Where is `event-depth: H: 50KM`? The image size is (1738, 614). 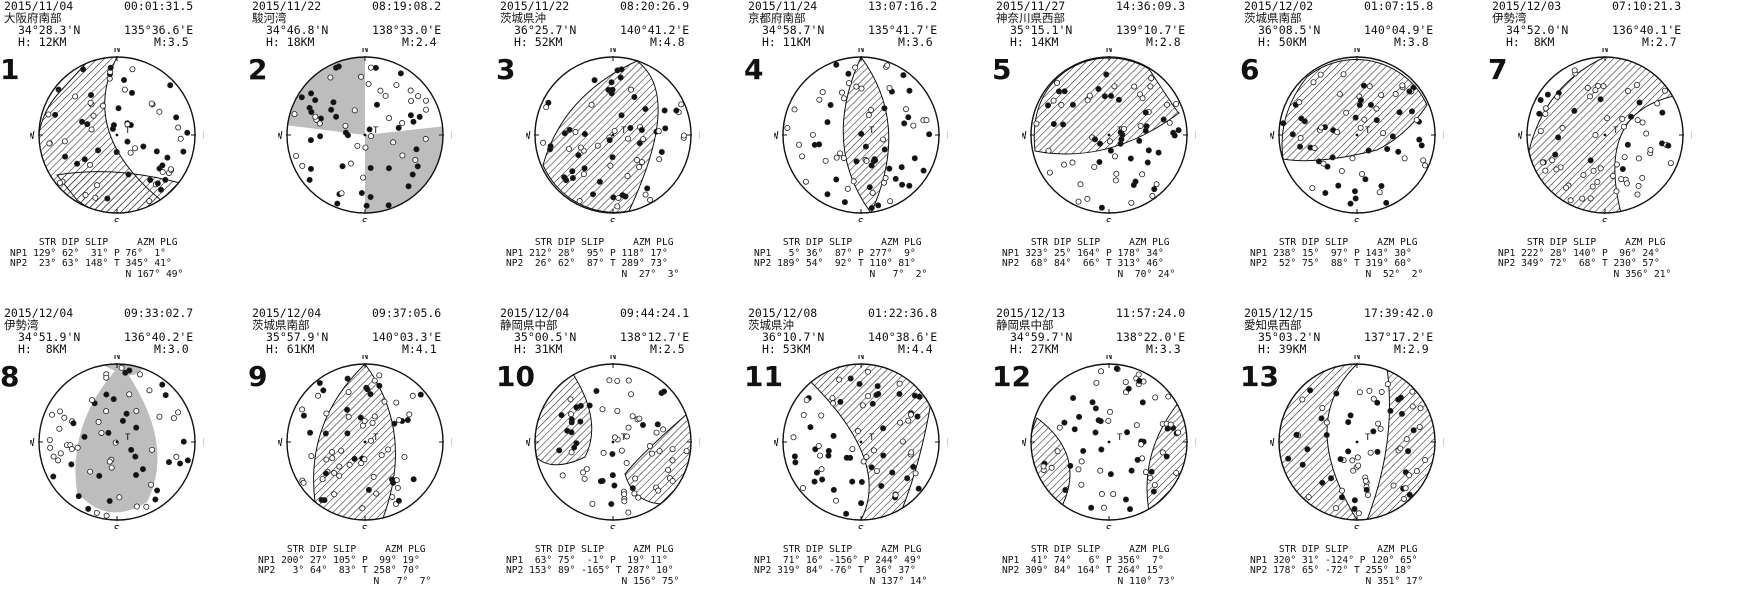
event-depth: H: 50KM is located at coordinates (1282, 42).